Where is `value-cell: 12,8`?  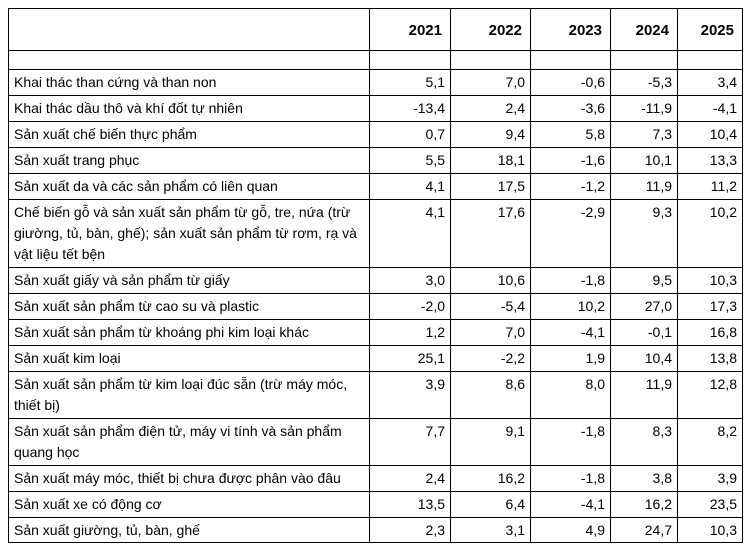
value-cell: 12,8 is located at coordinates (710, 395).